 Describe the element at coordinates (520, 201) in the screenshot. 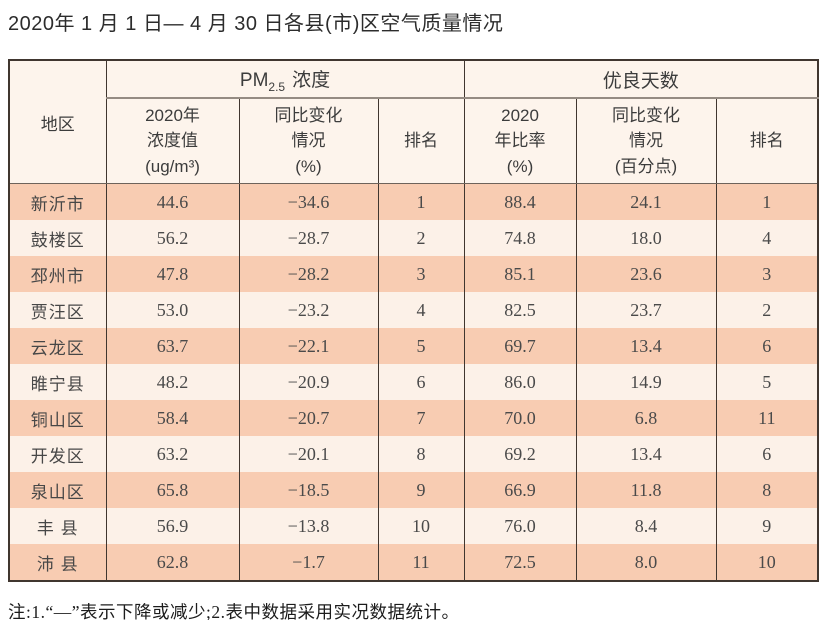

I see `rate-cell: 88.4` at that location.